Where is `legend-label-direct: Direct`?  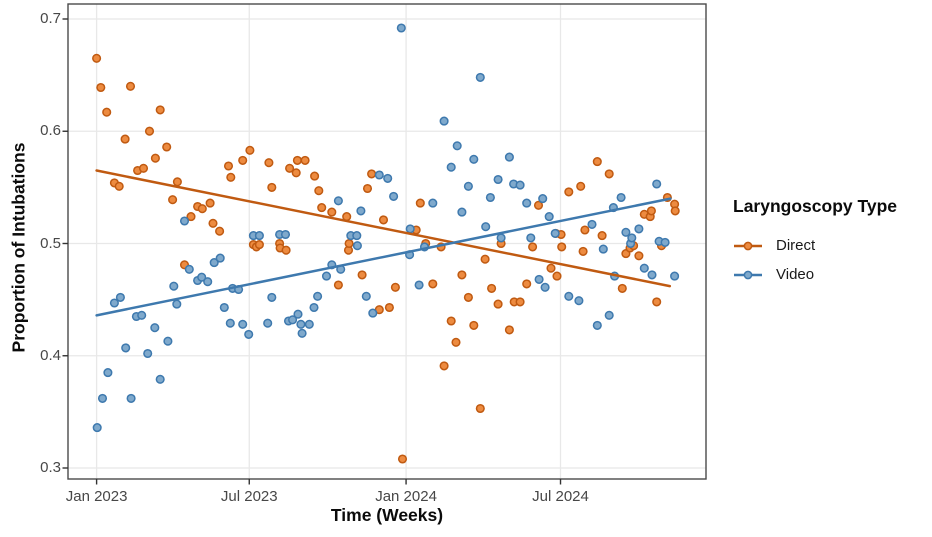 legend-label-direct: Direct is located at coordinates (796, 245).